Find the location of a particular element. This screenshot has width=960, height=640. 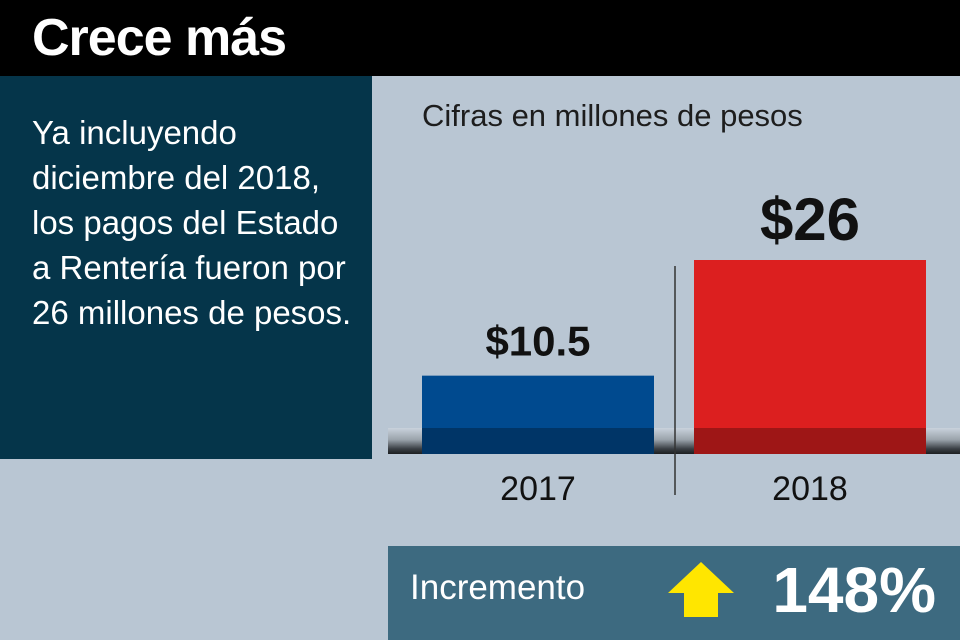

page-title: Crece más is located at coordinates (159, 38).